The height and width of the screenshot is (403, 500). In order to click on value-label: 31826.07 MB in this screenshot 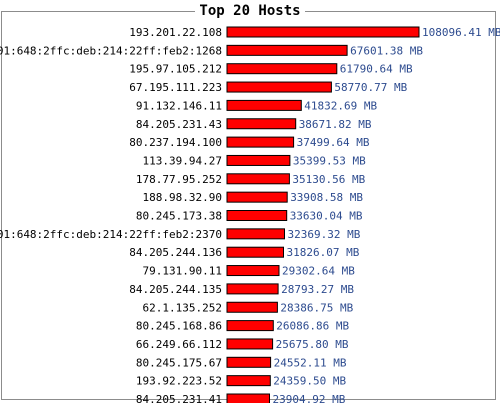, I will do `click(323, 252)`.